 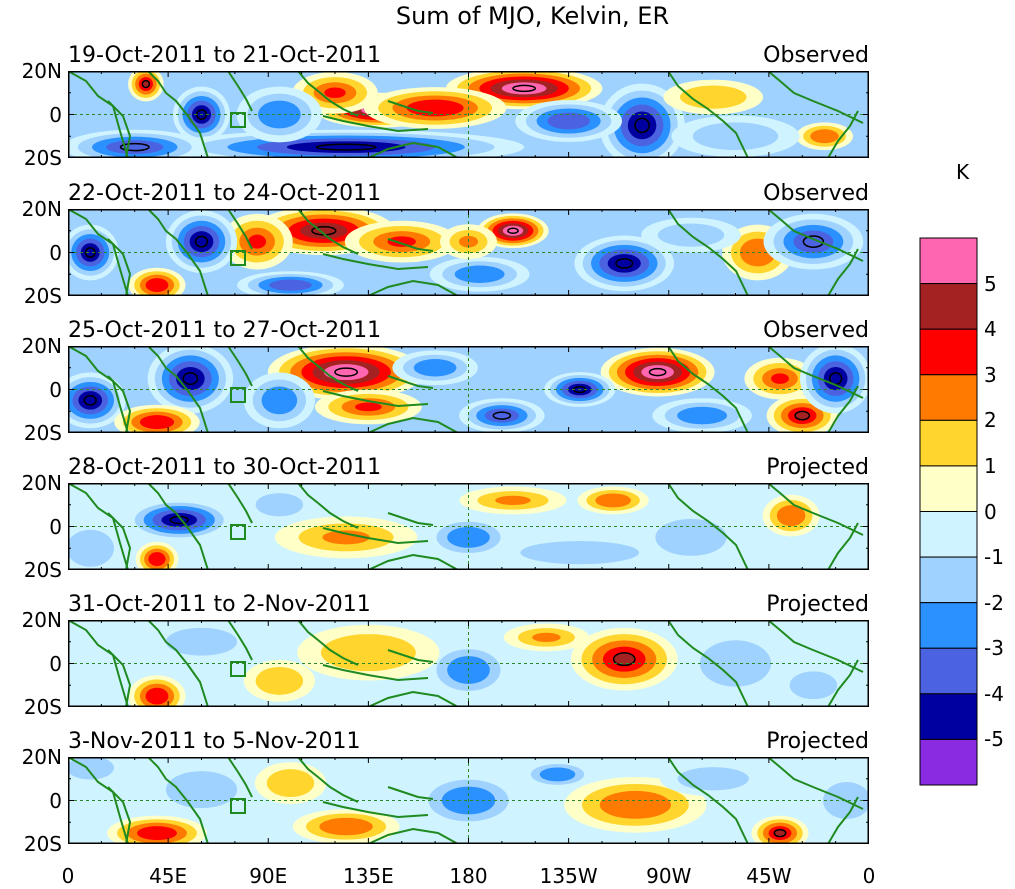 I want to click on lon-tick-label: 90E, so click(x=268, y=876).